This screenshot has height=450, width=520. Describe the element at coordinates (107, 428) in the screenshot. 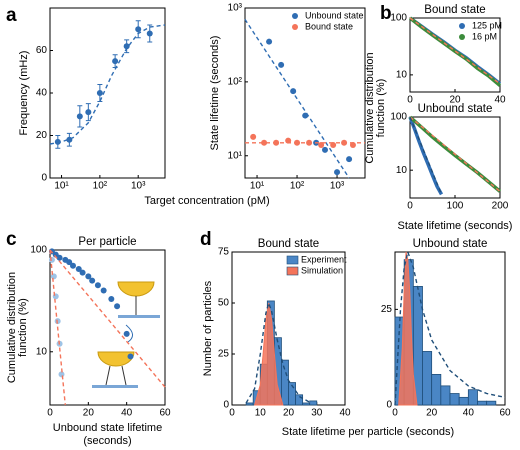

I see `x-axis-label: Unbound state lifetime` at that location.